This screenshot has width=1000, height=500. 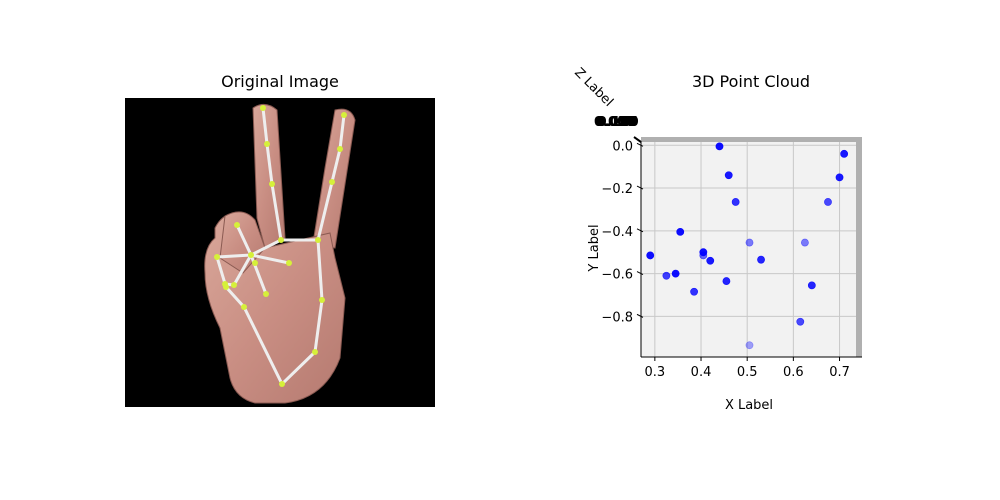 What do you see at coordinates (839, 372) in the screenshot?
I see `x-tick-label: 0.7` at bounding box center [839, 372].